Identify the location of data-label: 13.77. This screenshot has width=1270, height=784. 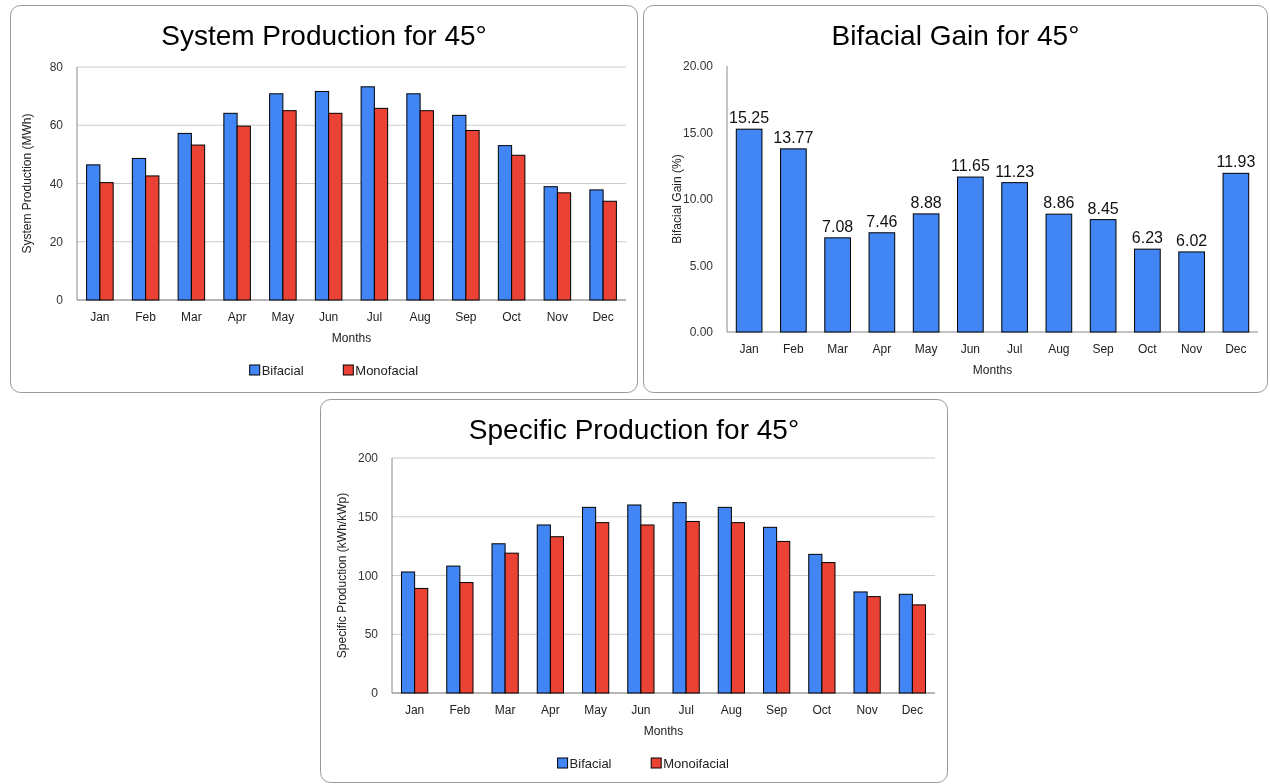
(793, 137).